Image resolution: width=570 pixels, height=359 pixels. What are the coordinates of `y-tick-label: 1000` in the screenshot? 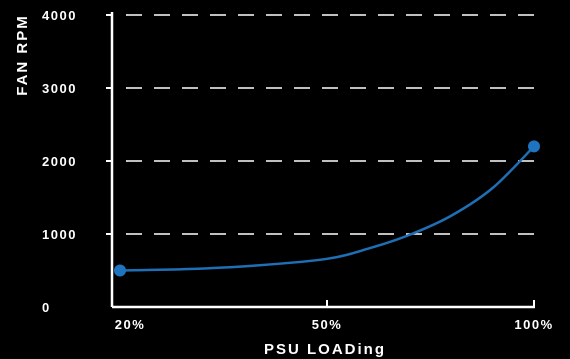 It's located at (59, 234).